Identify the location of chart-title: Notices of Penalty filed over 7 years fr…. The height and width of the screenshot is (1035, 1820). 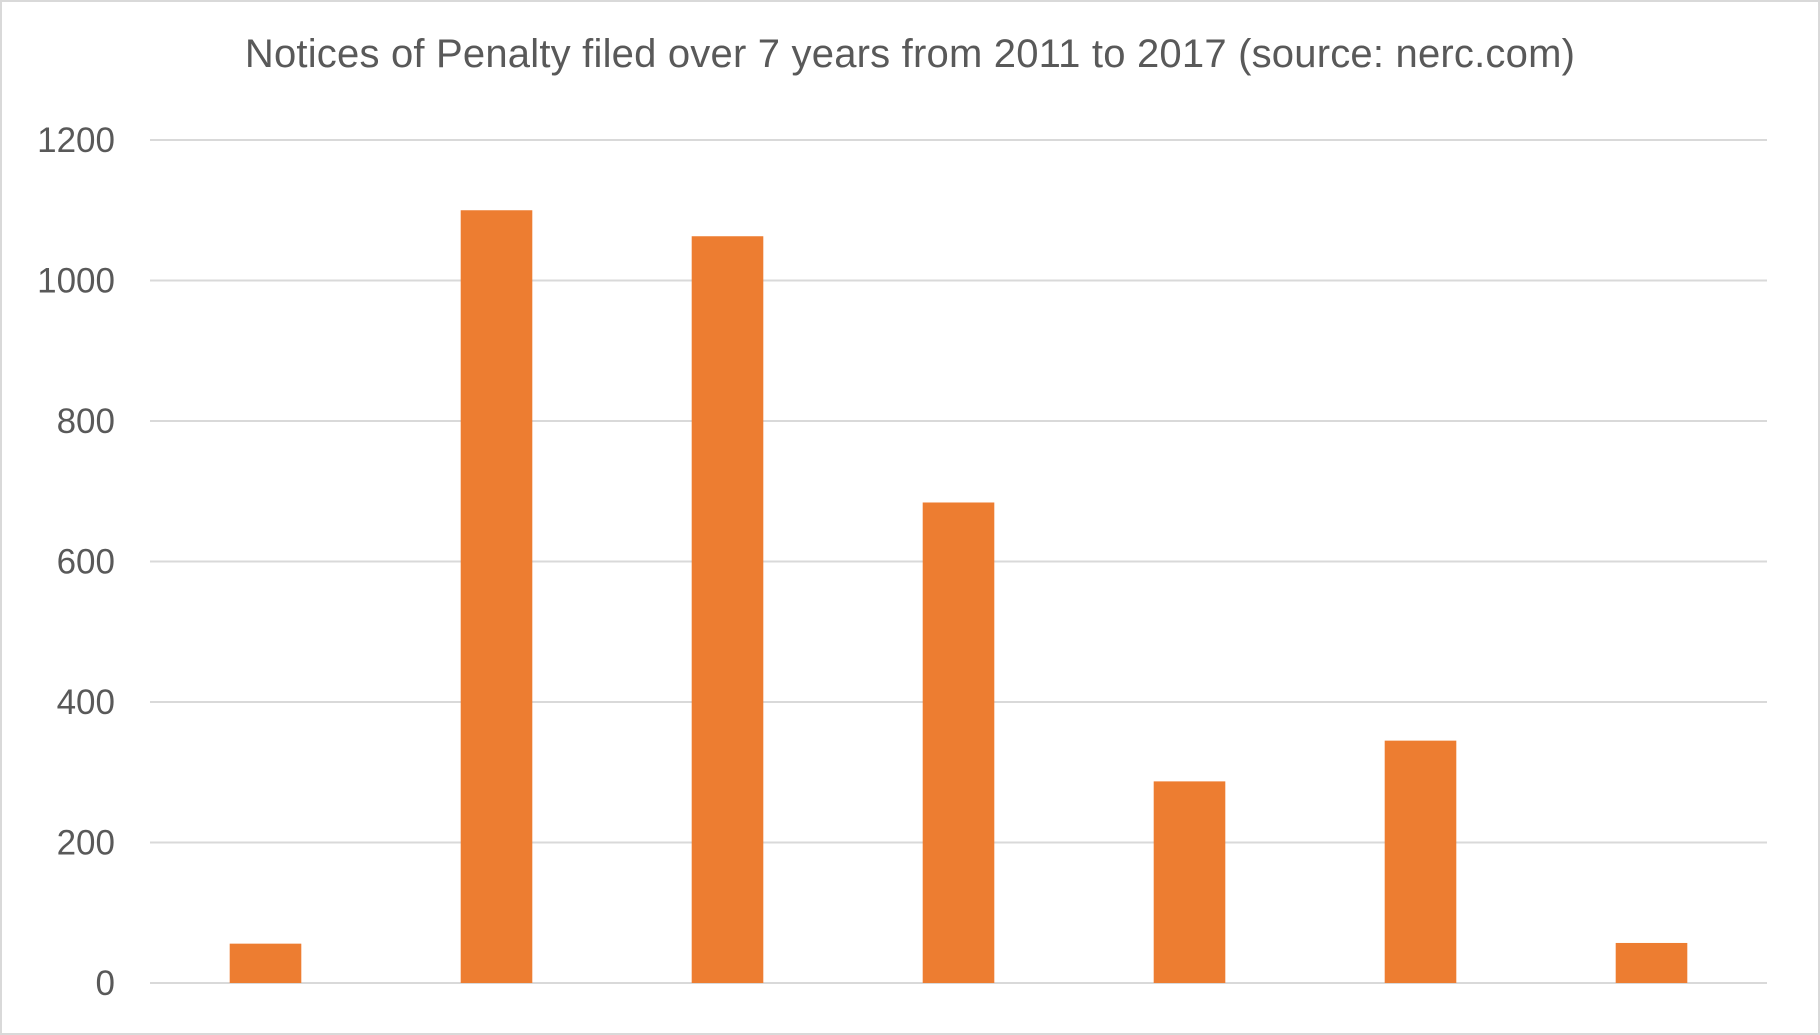
(910, 54).